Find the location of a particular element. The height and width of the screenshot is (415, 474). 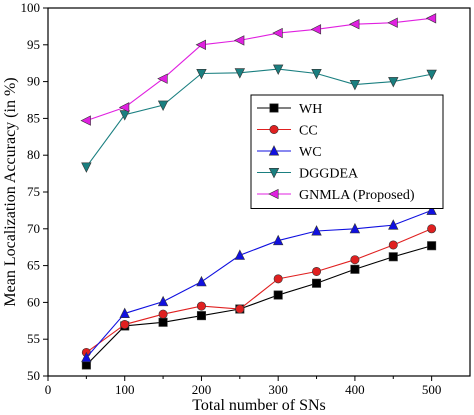

legend-item: DGGDEA is located at coordinates (308, 174).